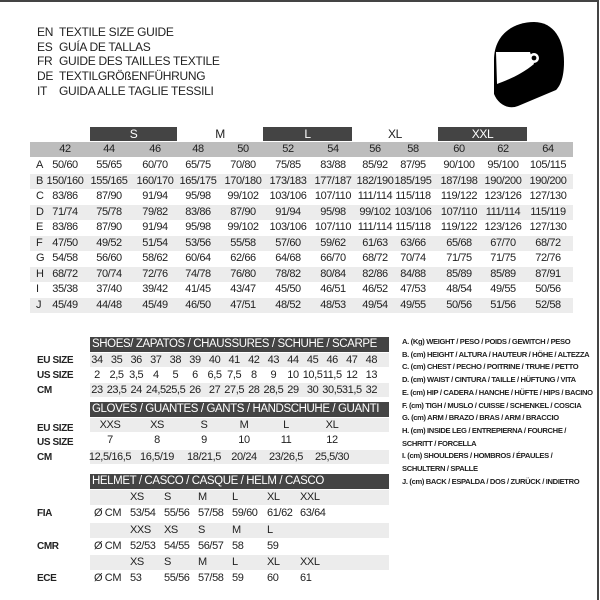 This screenshot has width=600, height=600. What do you see at coordinates (139, 61) in the screenshot?
I see `title-text: GUIDE DES TAILLES TEXTILE` at bounding box center [139, 61].